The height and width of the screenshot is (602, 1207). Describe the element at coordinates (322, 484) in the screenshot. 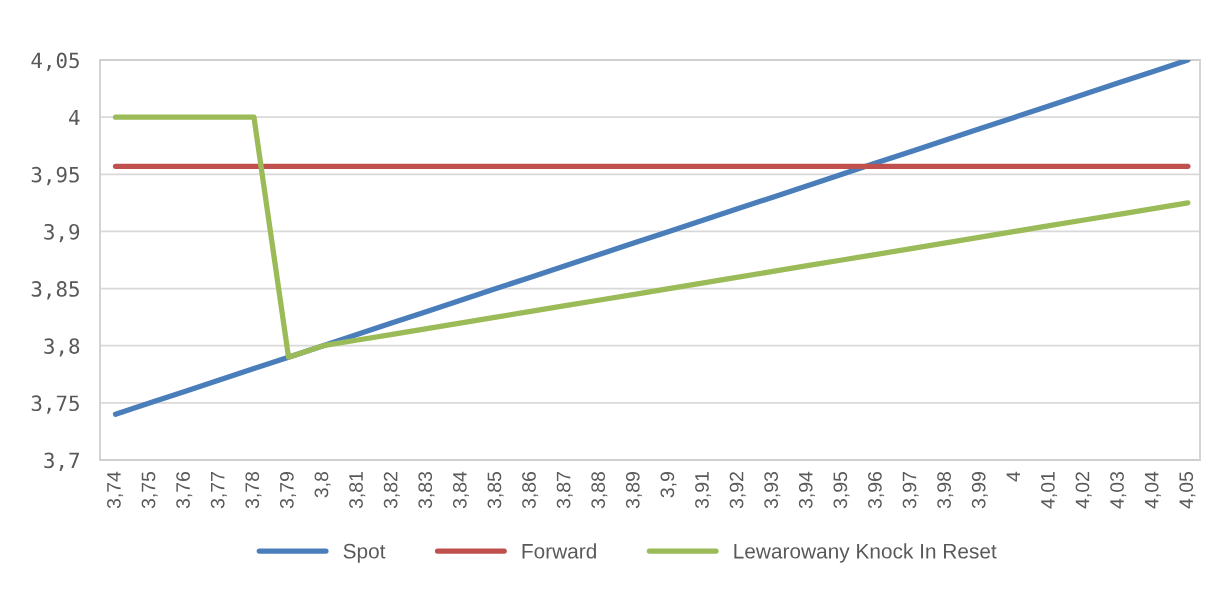

I see `x-tick-label: 3,8` at that location.